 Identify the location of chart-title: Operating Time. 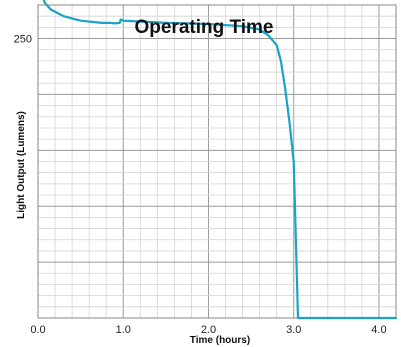
(203, 27).